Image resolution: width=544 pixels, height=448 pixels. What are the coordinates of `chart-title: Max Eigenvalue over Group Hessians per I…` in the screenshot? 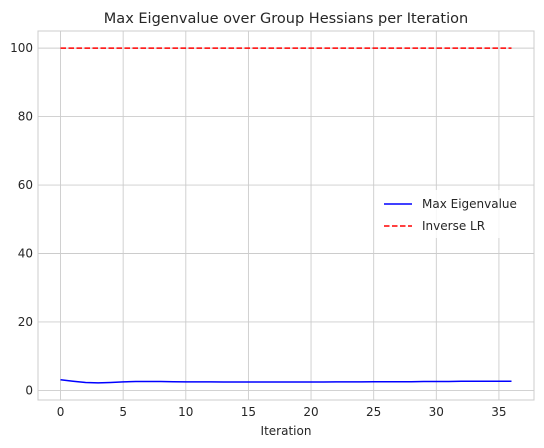 It's located at (286, 19).